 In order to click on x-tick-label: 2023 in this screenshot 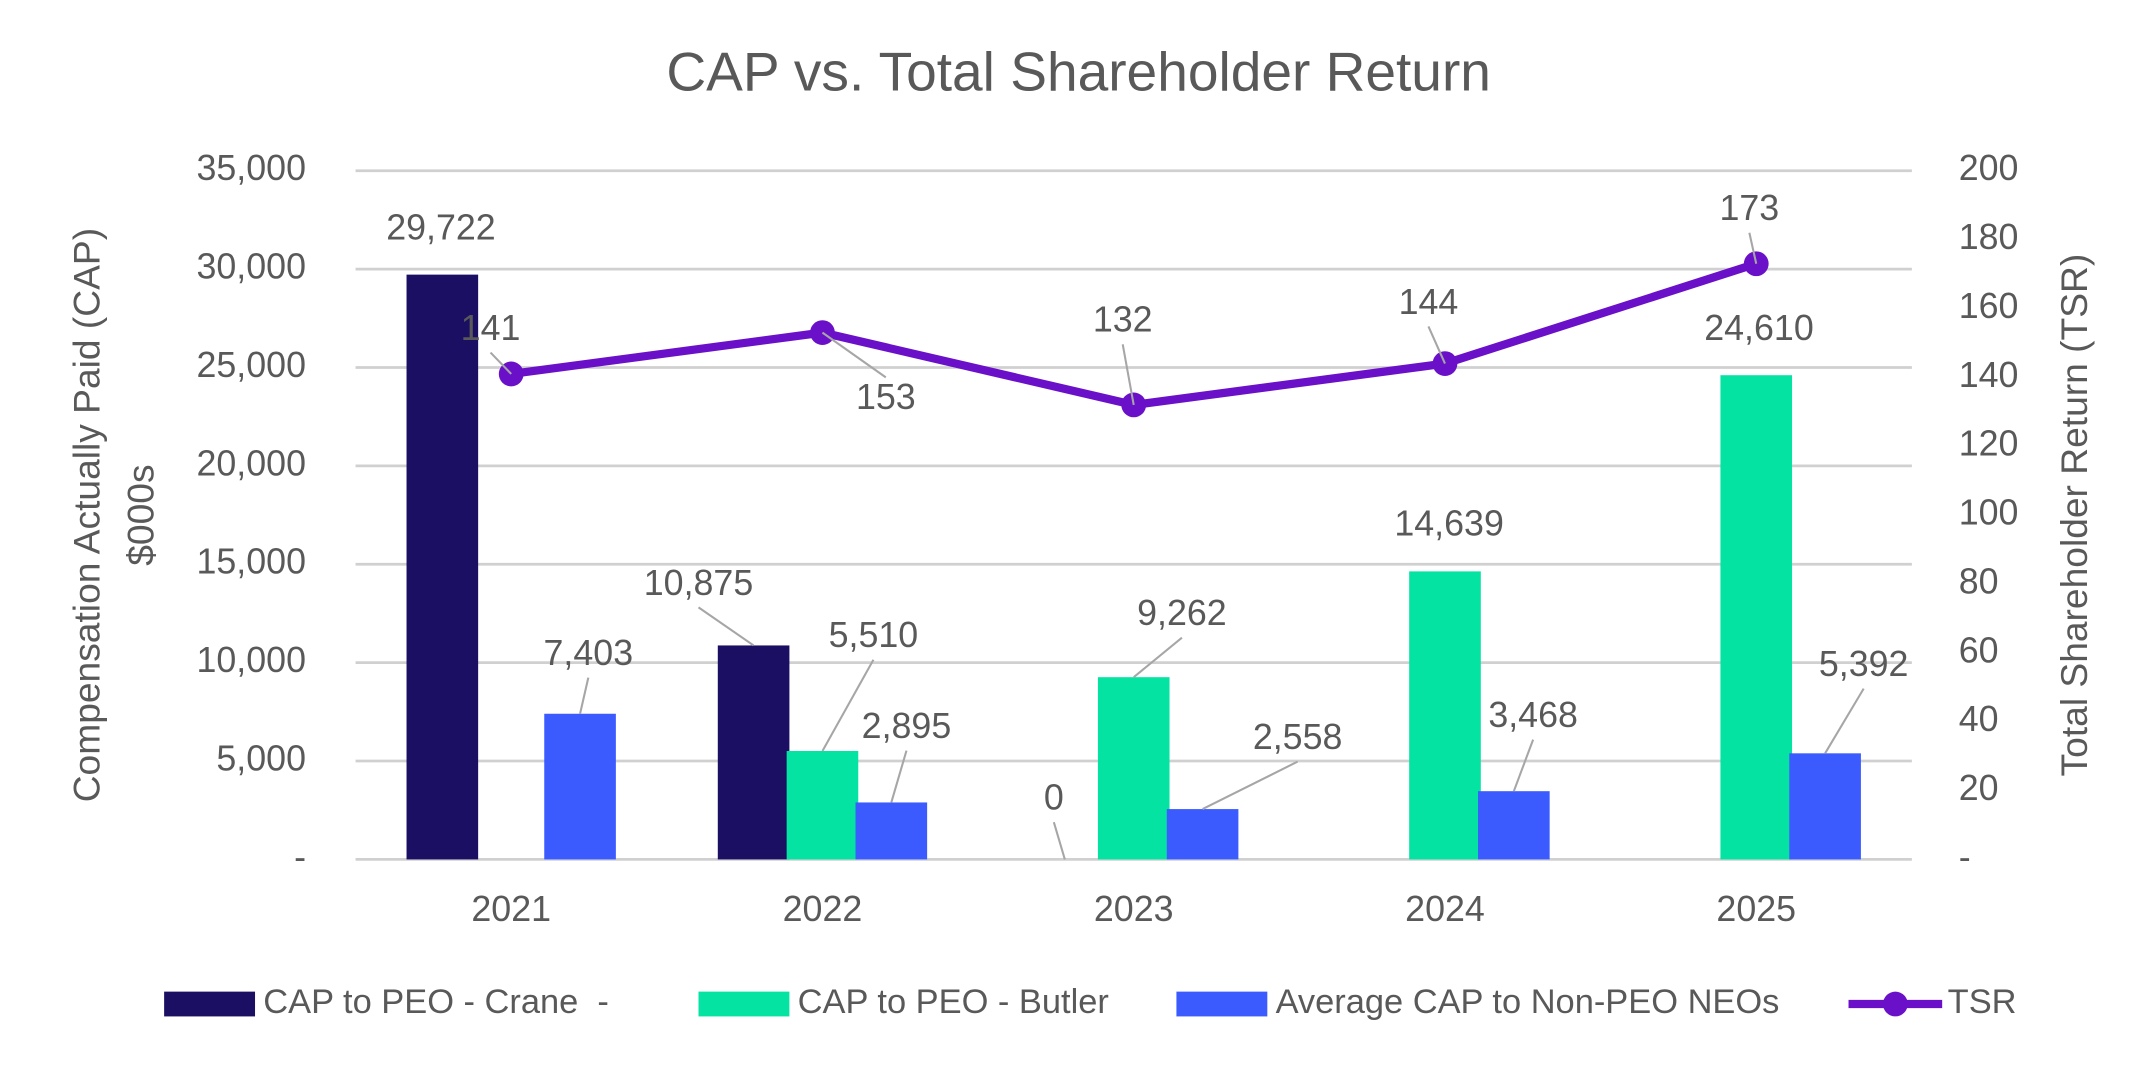, I will do `click(1134, 909)`.